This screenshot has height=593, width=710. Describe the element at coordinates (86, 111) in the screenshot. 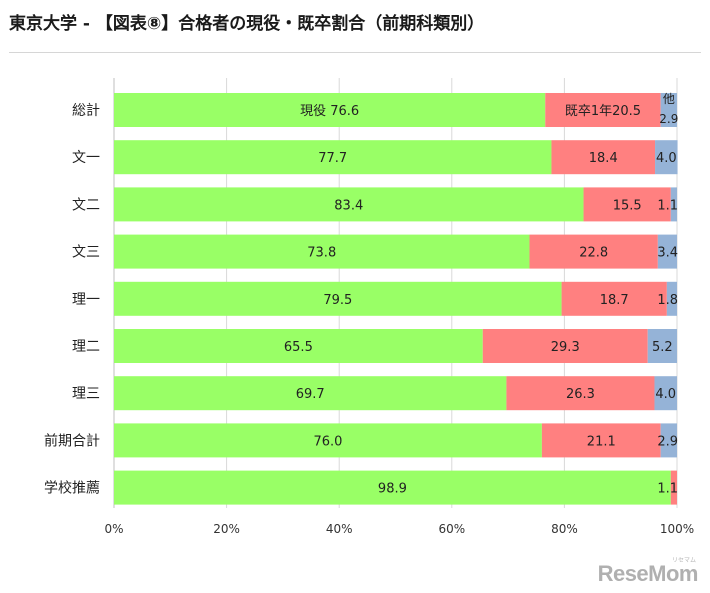

I see `category-label: 総計` at that location.